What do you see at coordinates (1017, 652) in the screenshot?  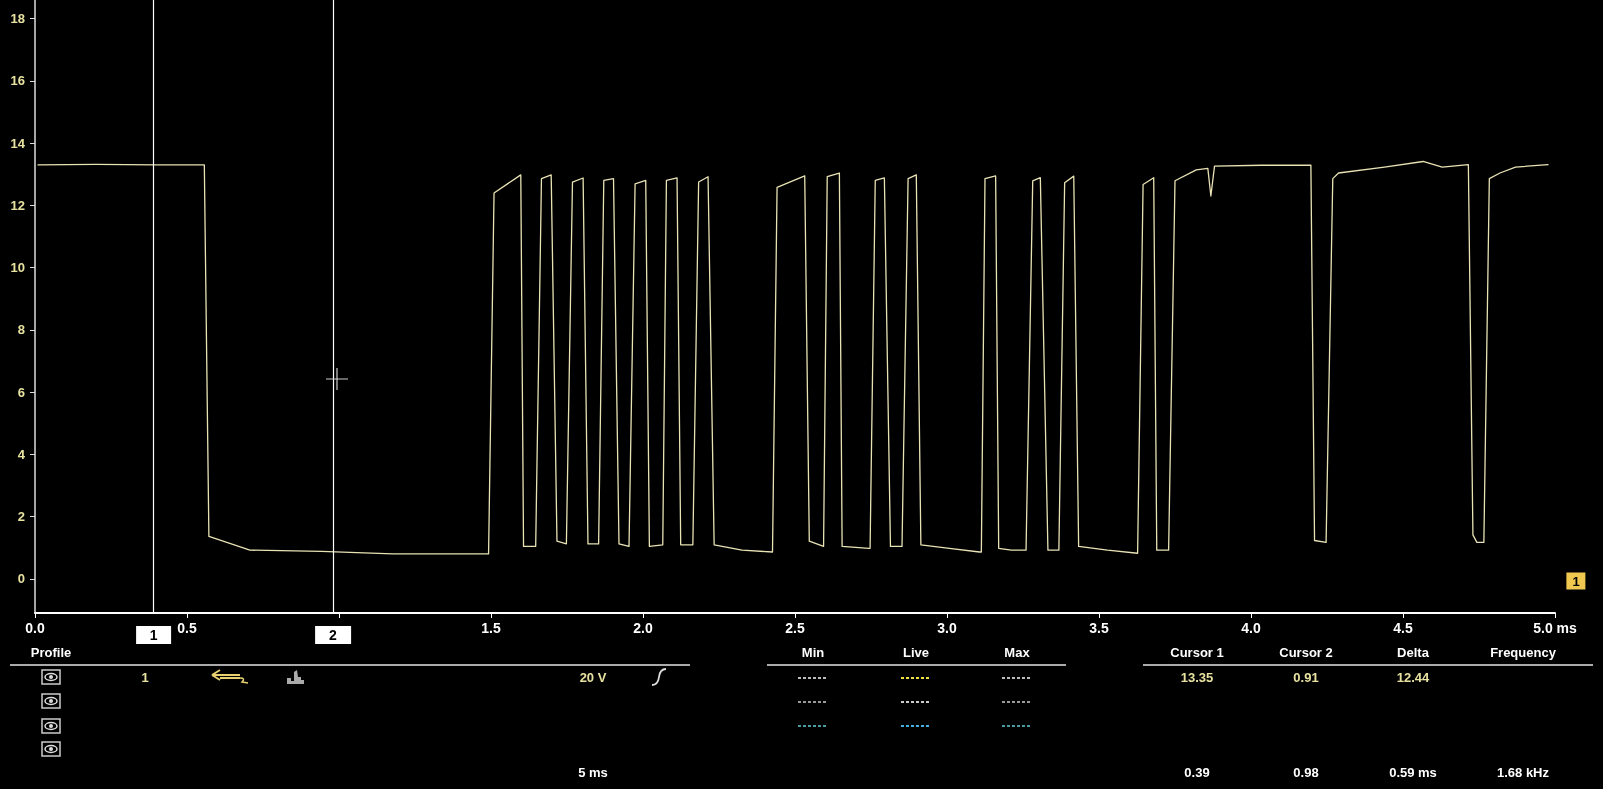 I see `text: Max` at bounding box center [1017, 652].